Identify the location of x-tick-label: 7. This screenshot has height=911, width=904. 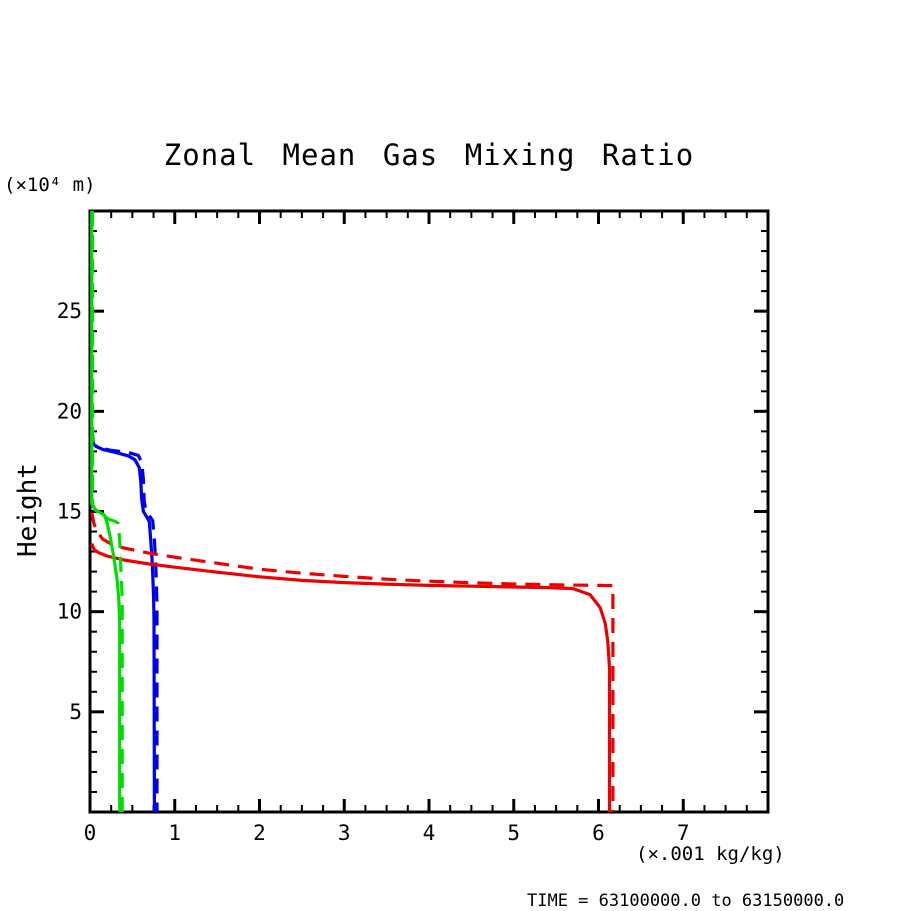
(683, 833).